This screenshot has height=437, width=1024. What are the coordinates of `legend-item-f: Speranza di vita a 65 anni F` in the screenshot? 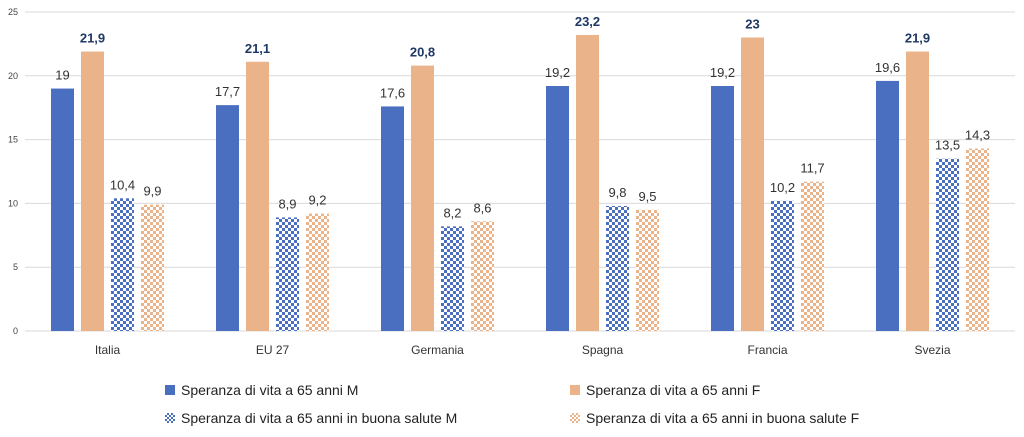 It's located at (665, 390).